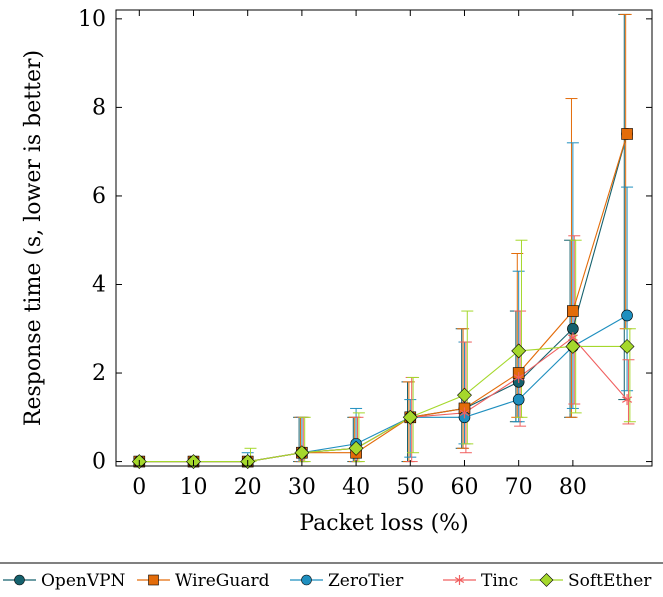 This screenshot has width=663, height=597. Describe the element at coordinates (366, 581) in the screenshot. I see `legend-label: ZeroTier` at that location.